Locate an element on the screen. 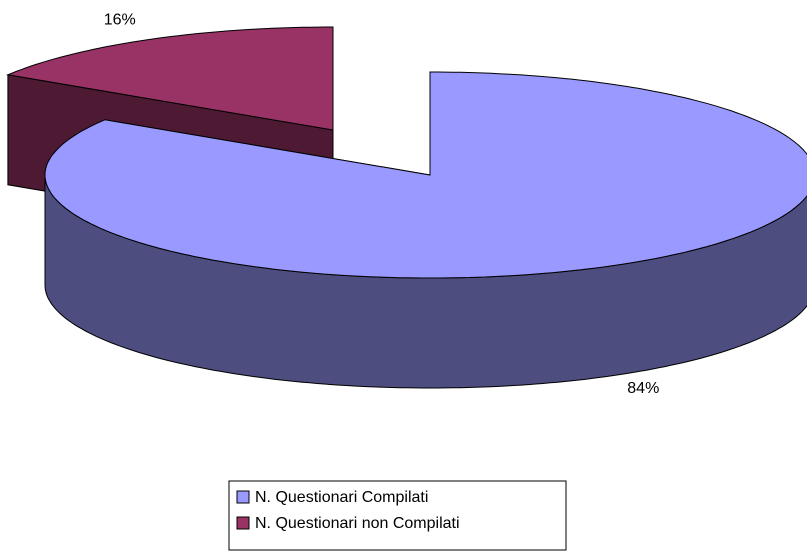 This screenshot has height=551, width=807. data-label: 16% is located at coordinates (120, 19).